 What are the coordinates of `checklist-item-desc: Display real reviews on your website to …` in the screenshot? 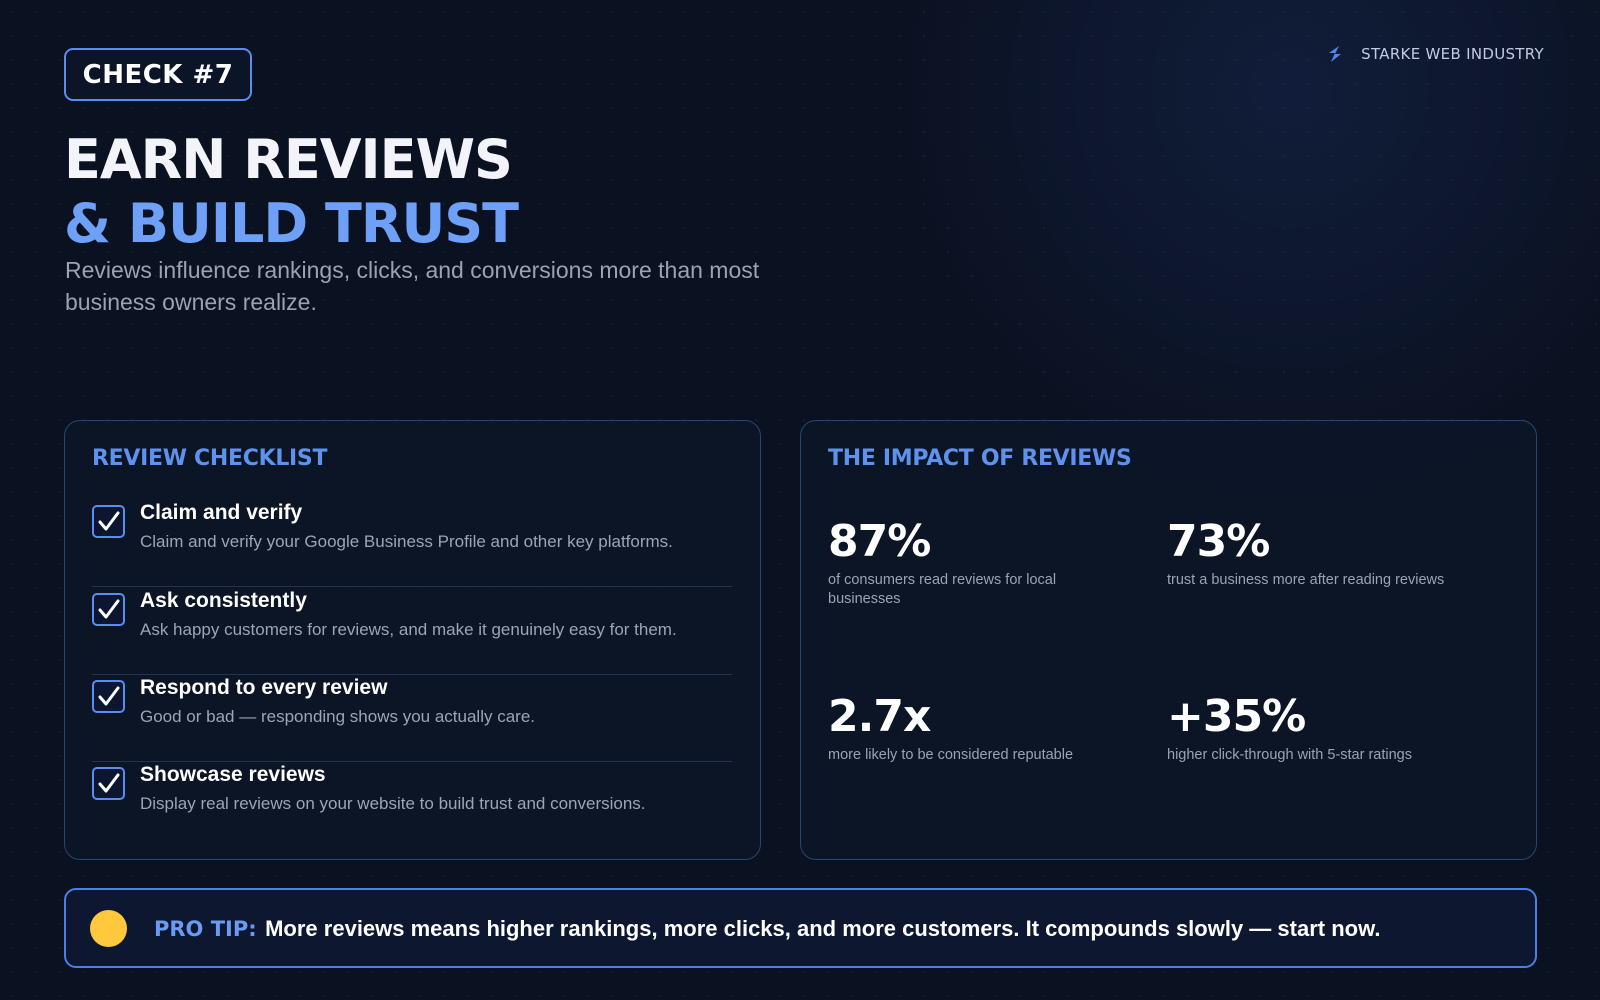 It's located at (393, 803).